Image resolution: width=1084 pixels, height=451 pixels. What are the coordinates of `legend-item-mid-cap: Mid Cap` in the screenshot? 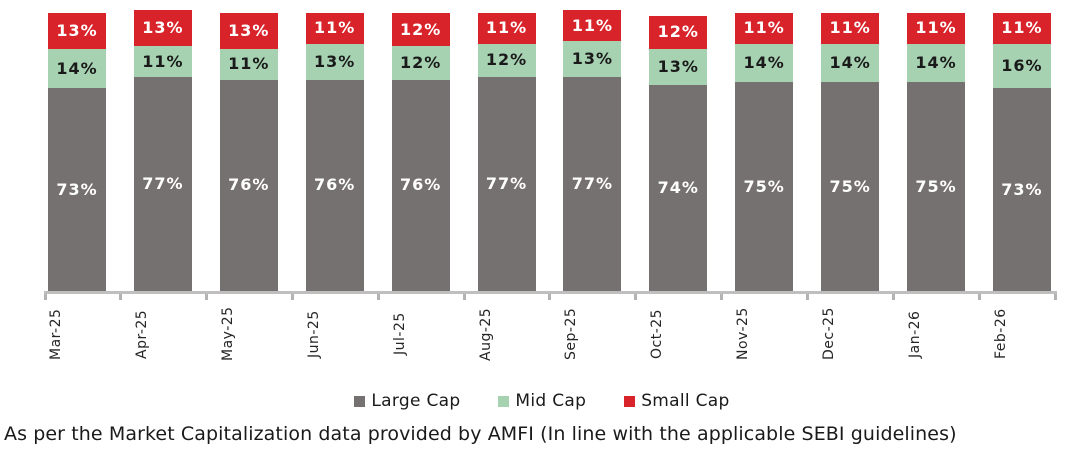 It's located at (542, 401).